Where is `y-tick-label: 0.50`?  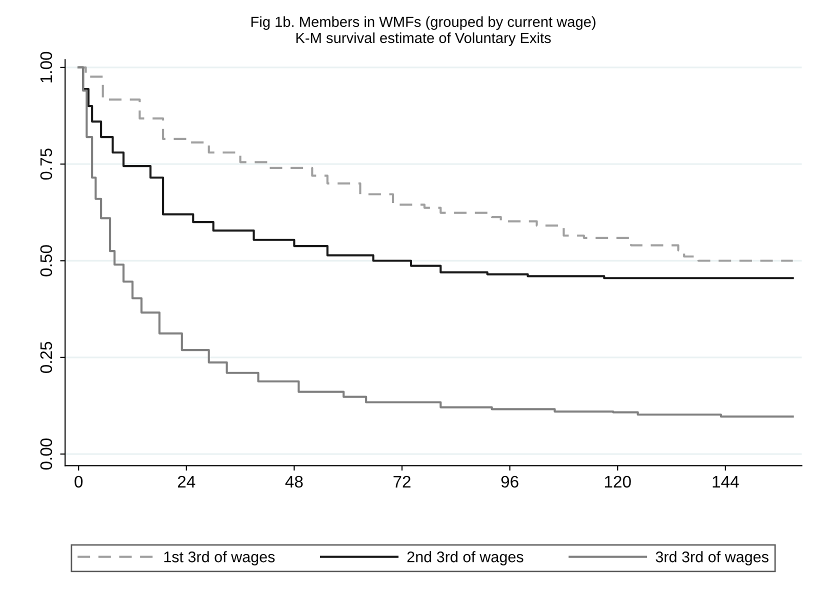
y-tick-label: 0.50 is located at coordinates (46, 260).